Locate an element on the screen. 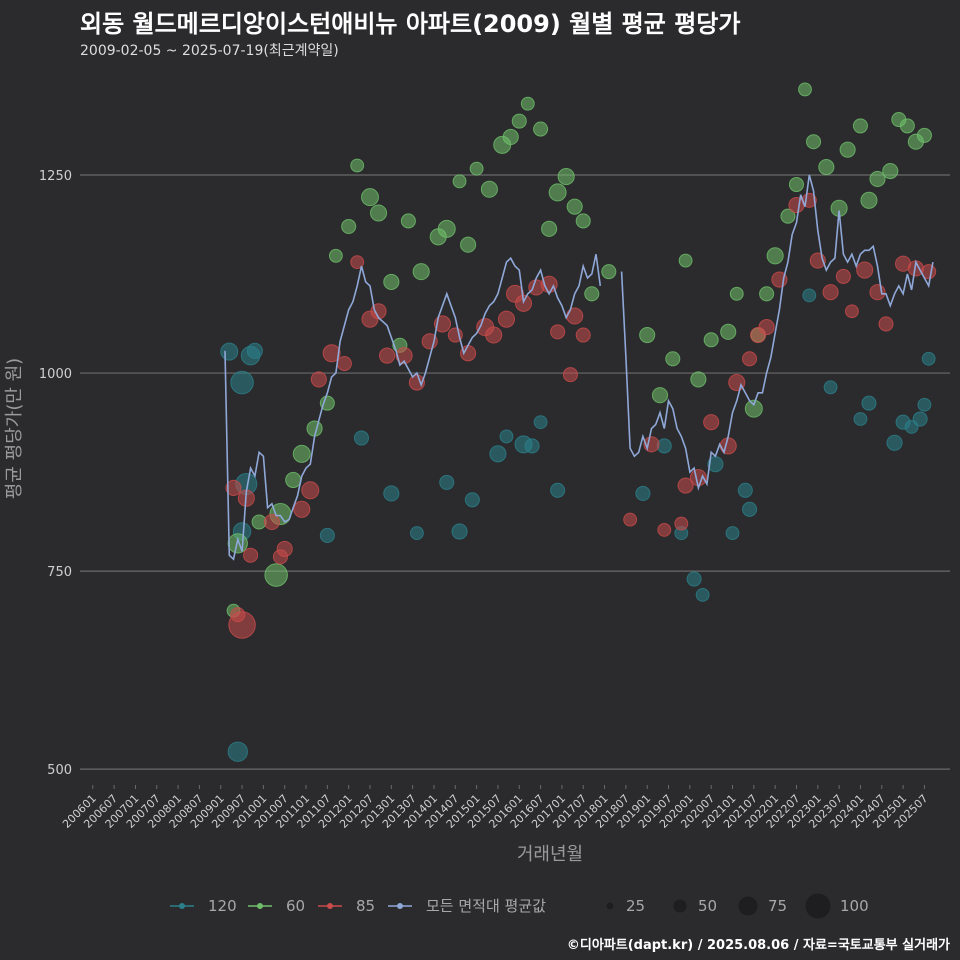 Image resolution: width=960 pixels, height=960 pixels. legend: 120 60 85 모든 면적대 평균값 25 50 75 100 is located at coordinates (519, 906).